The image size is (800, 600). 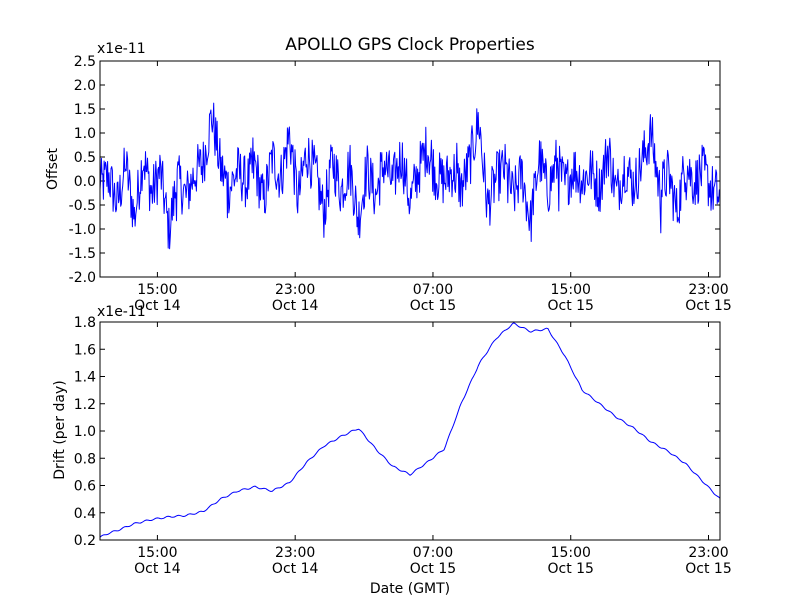 I want to click on ytick-label: 1.4, so click(x=85, y=378).